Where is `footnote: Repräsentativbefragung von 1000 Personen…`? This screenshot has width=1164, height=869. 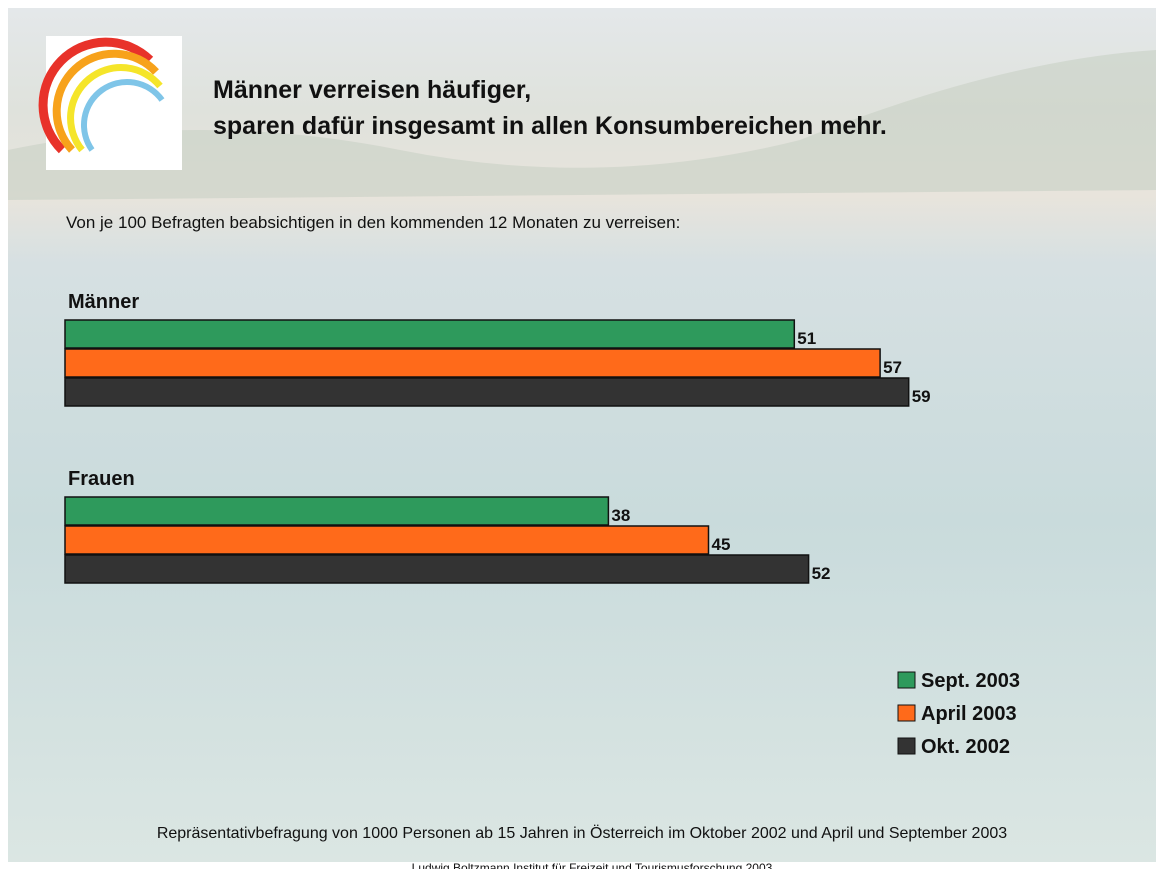
footnote: Repräsentativbefragung von 1000 Personen… is located at coordinates (582, 833).